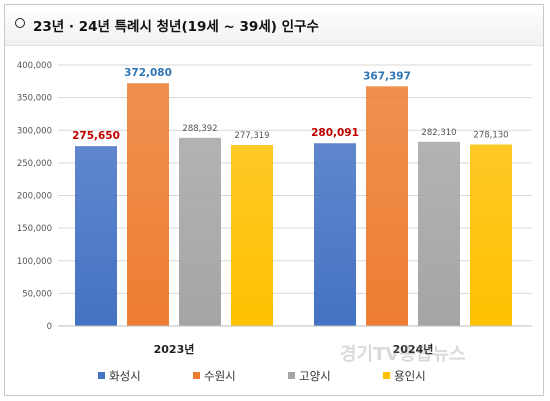 The height and width of the screenshot is (401, 550). What do you see at coordinates (438, 133) in the screenshot?
I see `data-label: 282,310` at bounding box center [438, 133].